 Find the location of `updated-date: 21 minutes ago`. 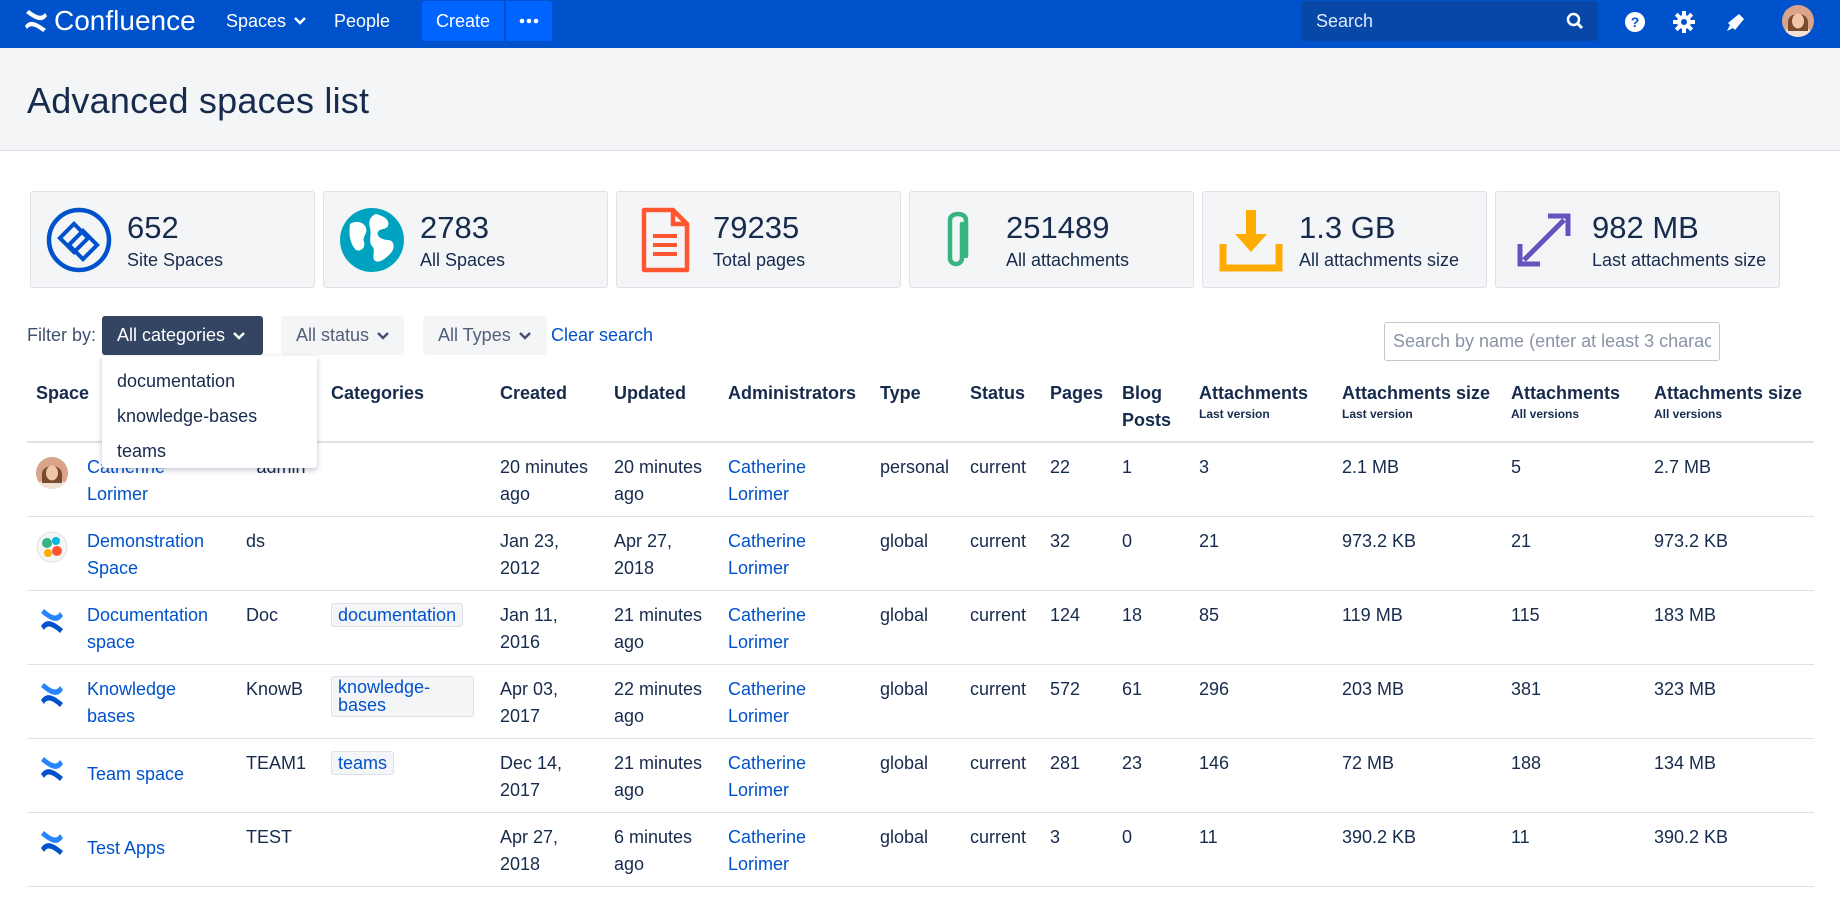

updated-date: 21 minutes ago is located at coordinates (658, 628).